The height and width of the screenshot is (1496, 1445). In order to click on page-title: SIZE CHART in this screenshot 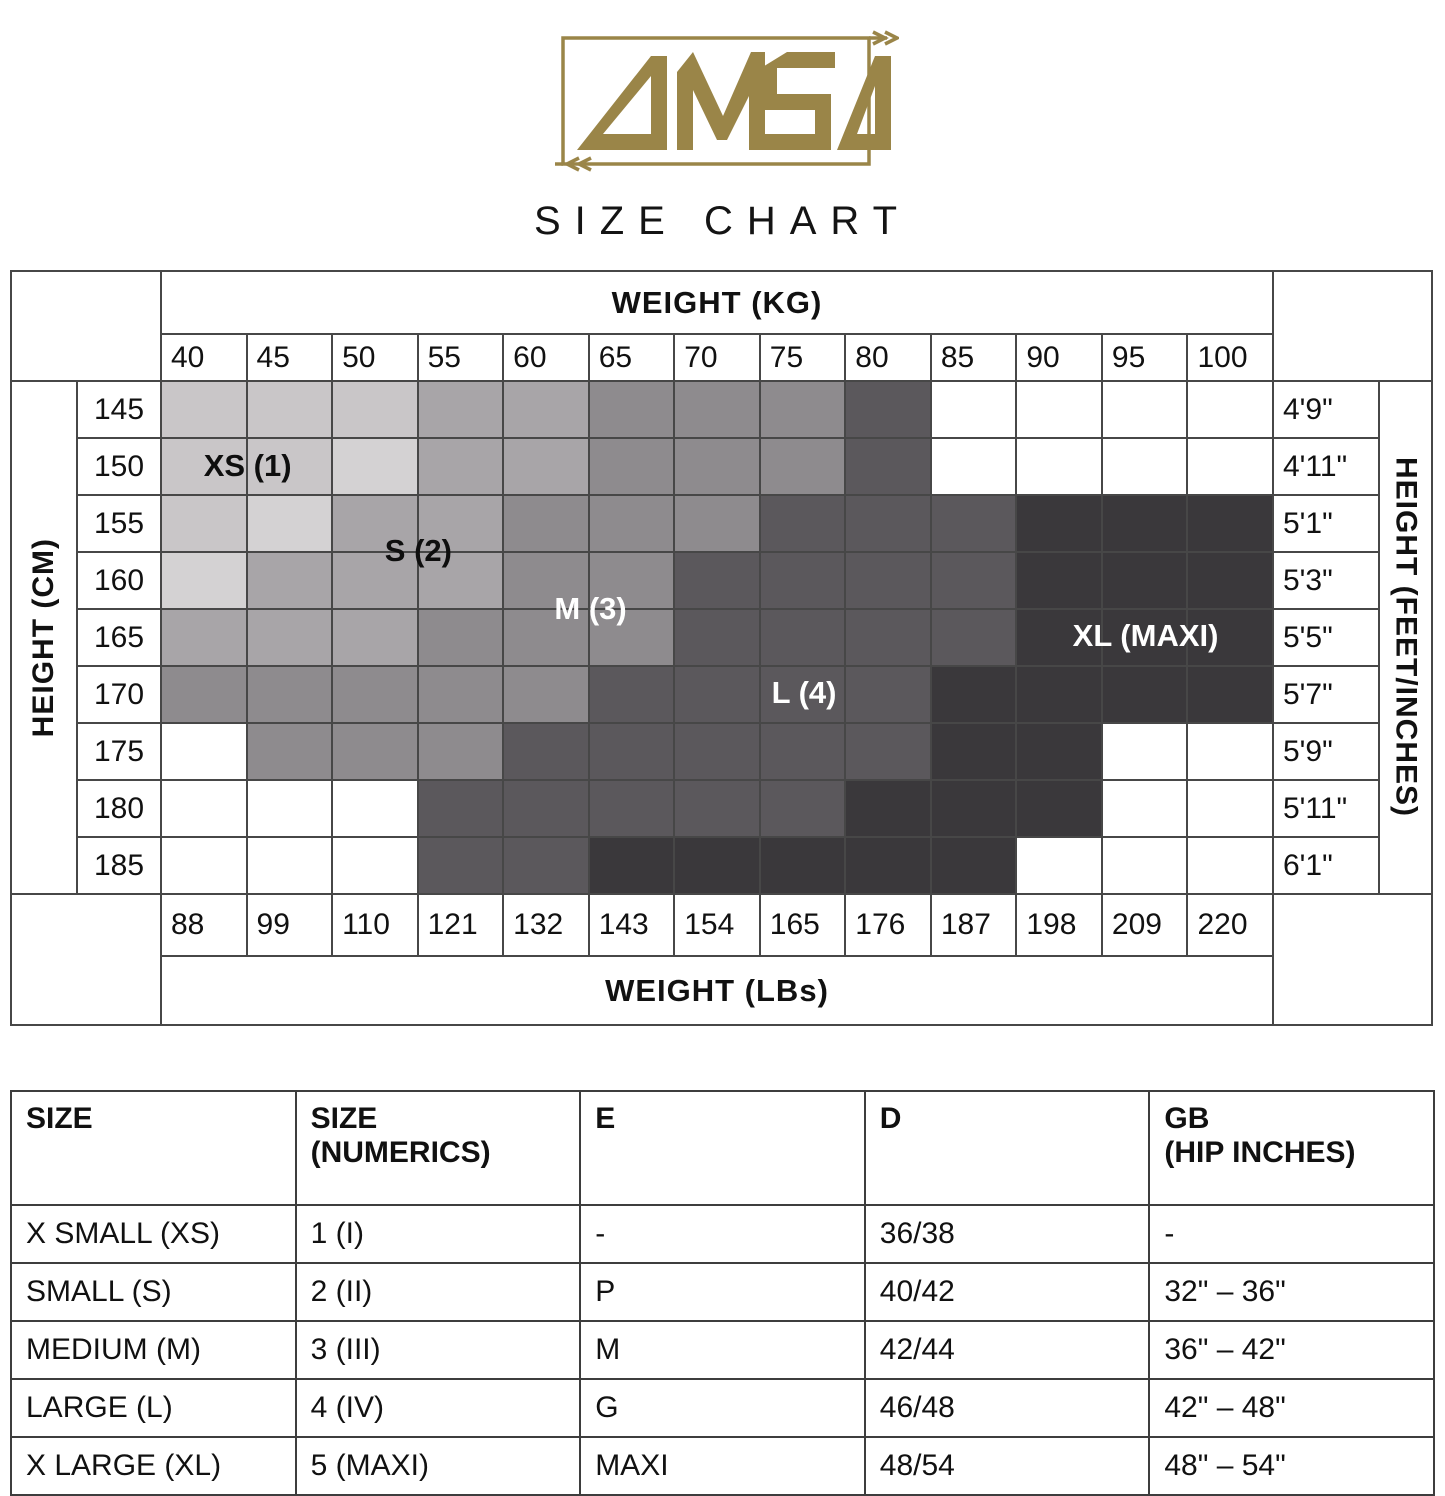, I will do `click(722, 221)`.